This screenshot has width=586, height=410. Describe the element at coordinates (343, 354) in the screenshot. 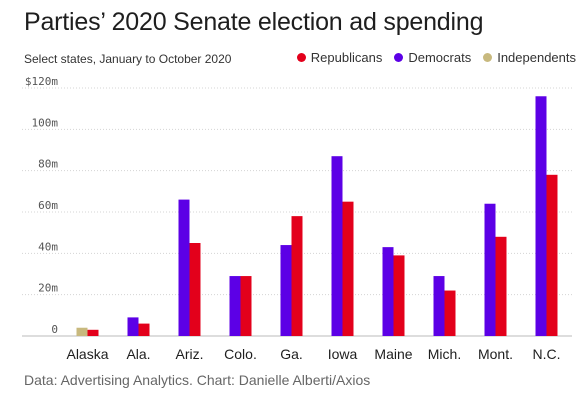

I see `x-tick-label-iowa: Iowa` at that location.